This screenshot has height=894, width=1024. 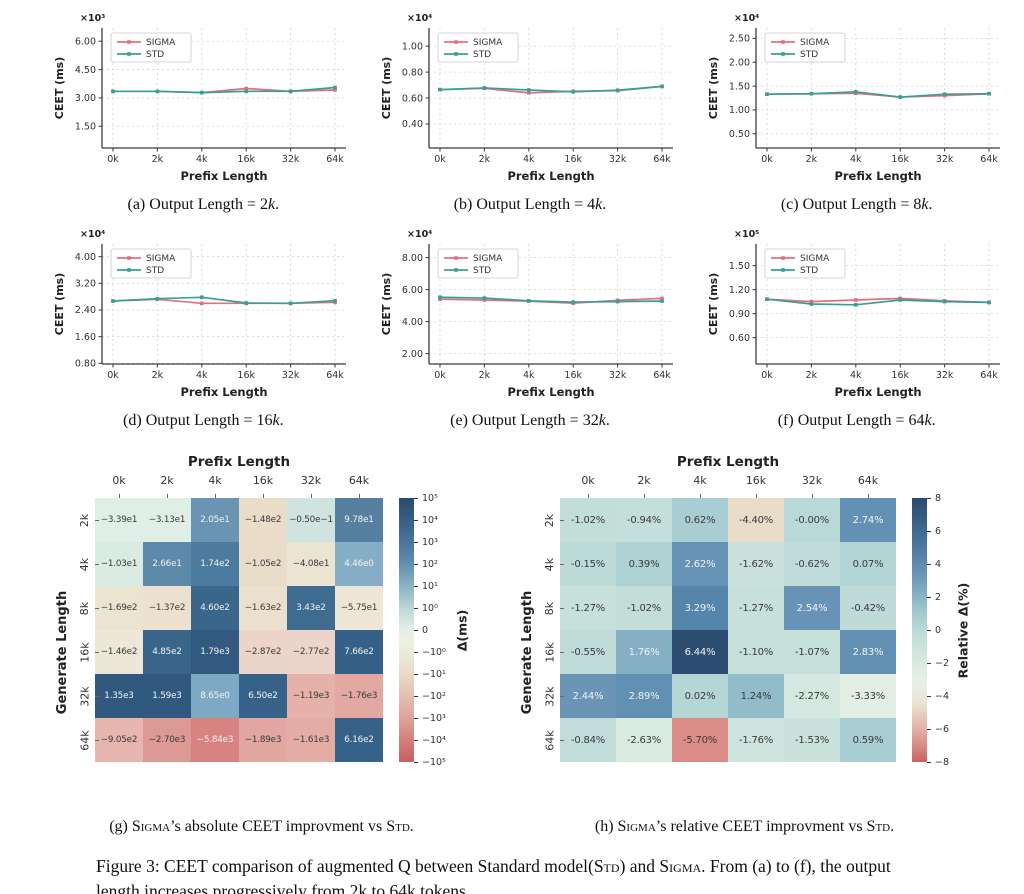 What do you see at coordinates (311, 520) in the screenshot?
I see `heatmap-cell: −0.50e−1` at bounding box center [311, 520].